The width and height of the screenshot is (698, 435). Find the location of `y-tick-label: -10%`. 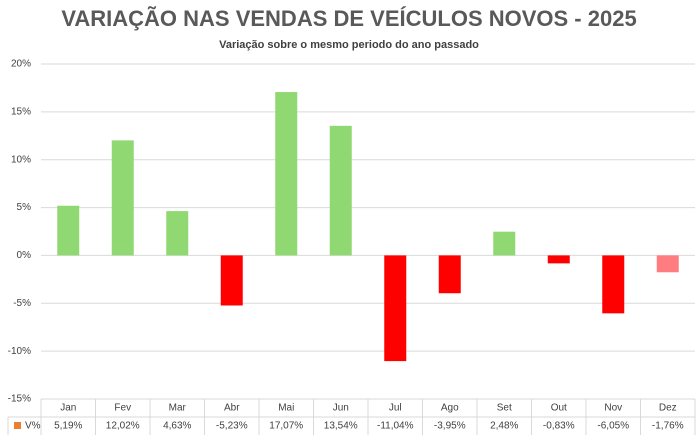

y-tick-label: -10% is located at coordinates (19, 351).